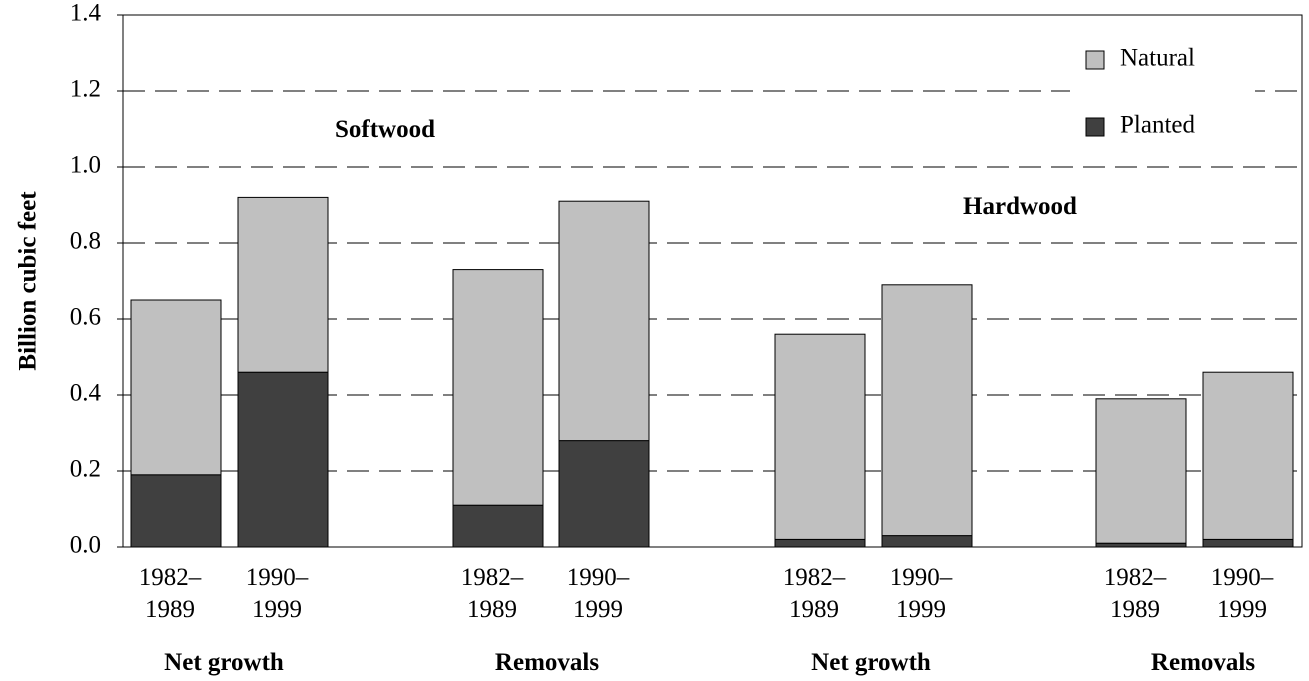 Image resolution: width=1309 pixels, height=681 pixels. I want to click on legend-label: Planted, so click(1157, 125).